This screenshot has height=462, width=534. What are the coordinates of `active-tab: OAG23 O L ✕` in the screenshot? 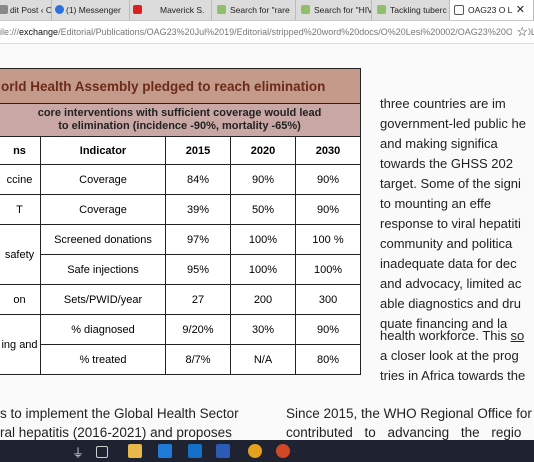 It's located at (492, 10).